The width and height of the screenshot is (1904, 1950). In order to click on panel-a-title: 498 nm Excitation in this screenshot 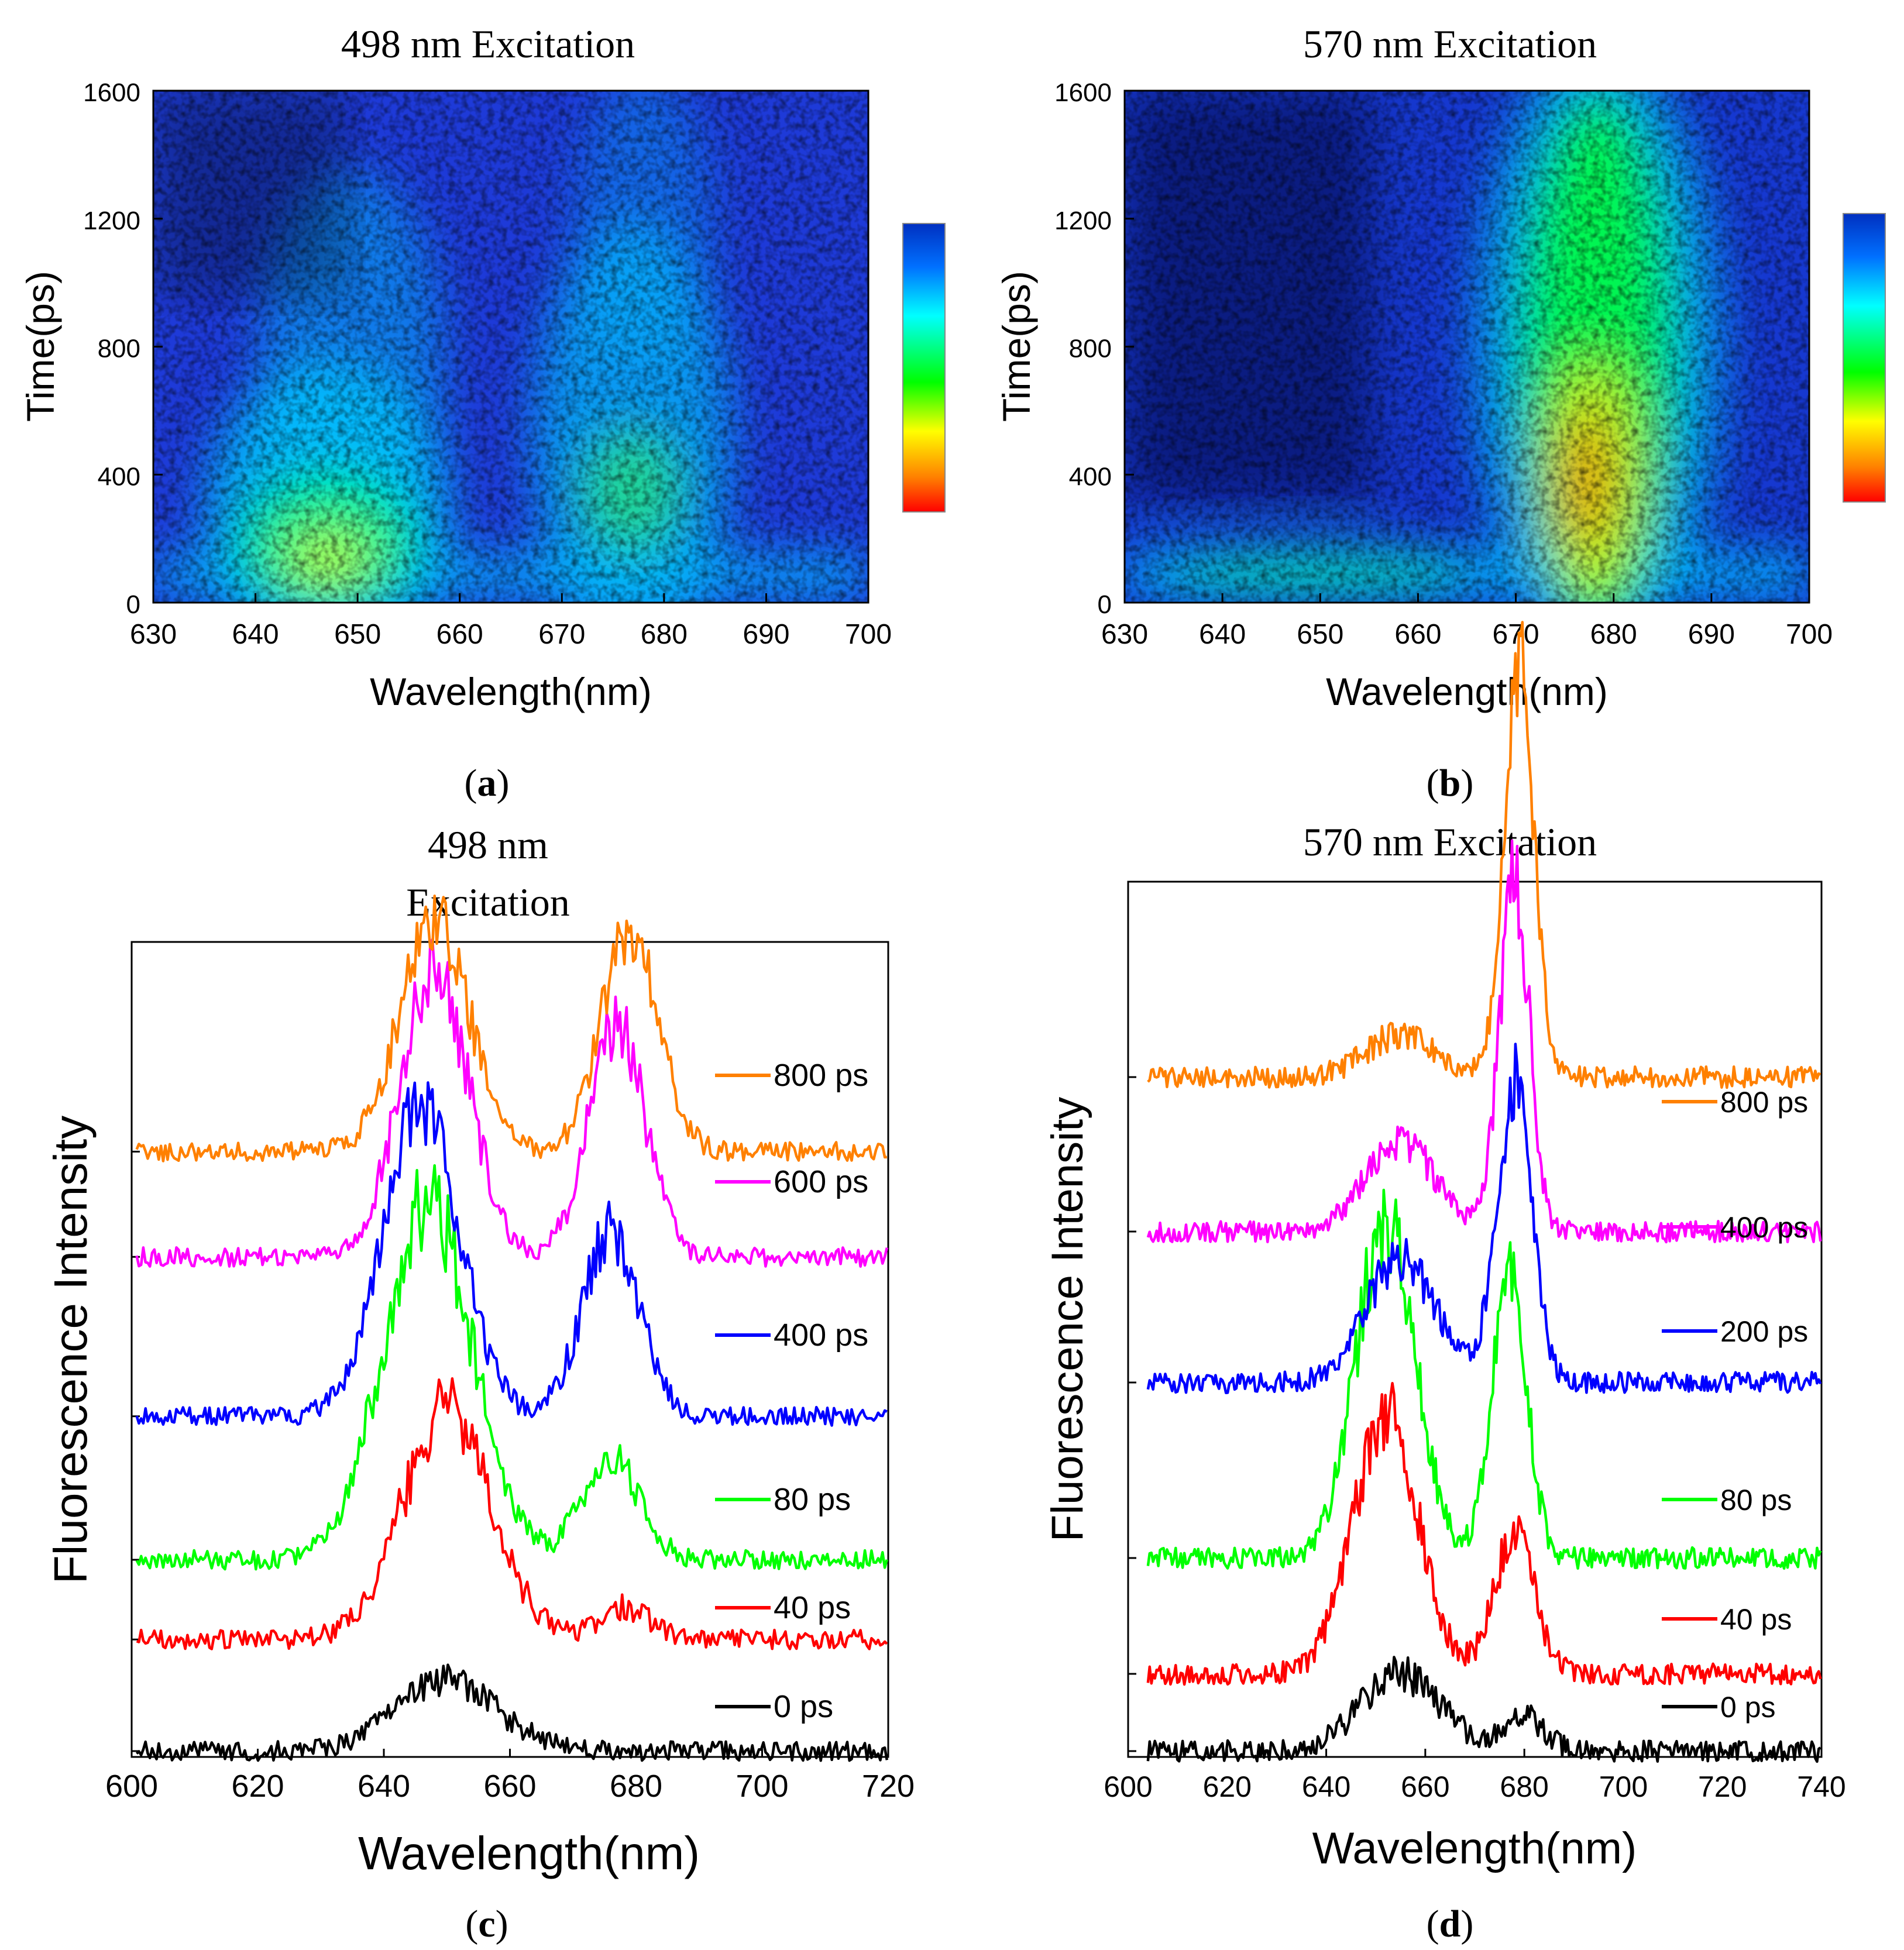, I will do `click(488, 44)`.